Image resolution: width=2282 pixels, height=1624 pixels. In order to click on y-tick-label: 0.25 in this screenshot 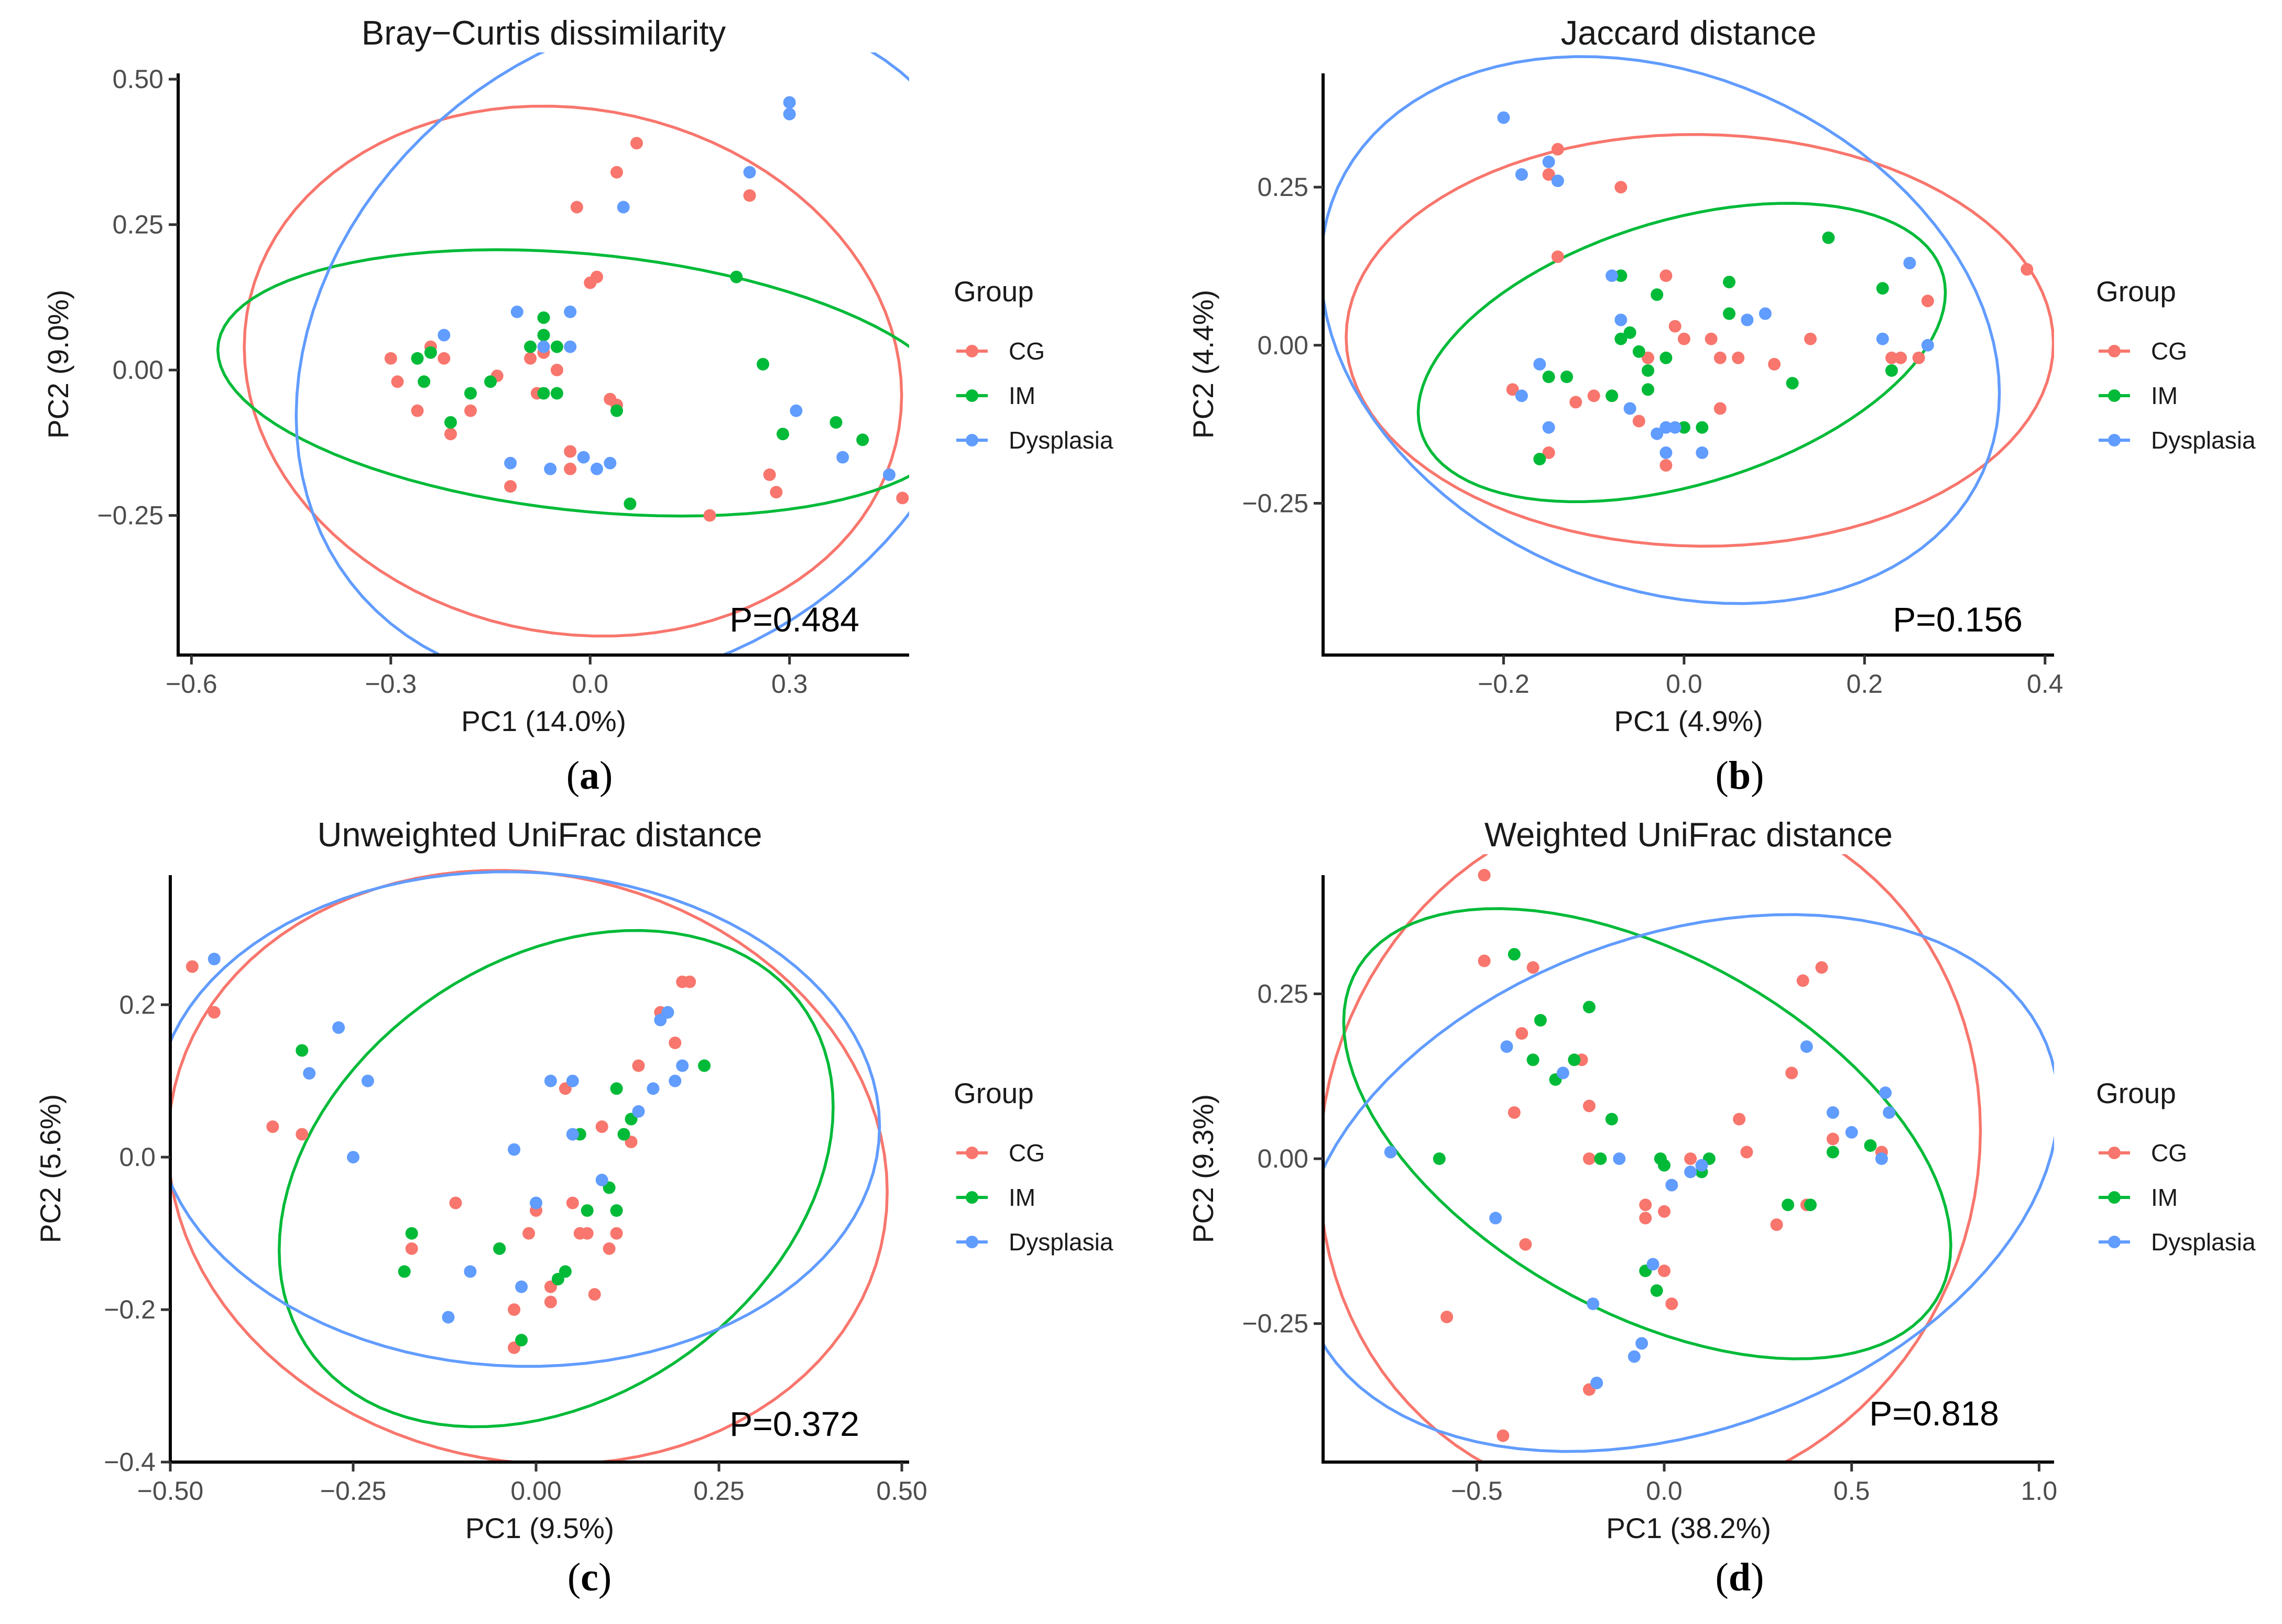, I will do `click(1283, 994)`.